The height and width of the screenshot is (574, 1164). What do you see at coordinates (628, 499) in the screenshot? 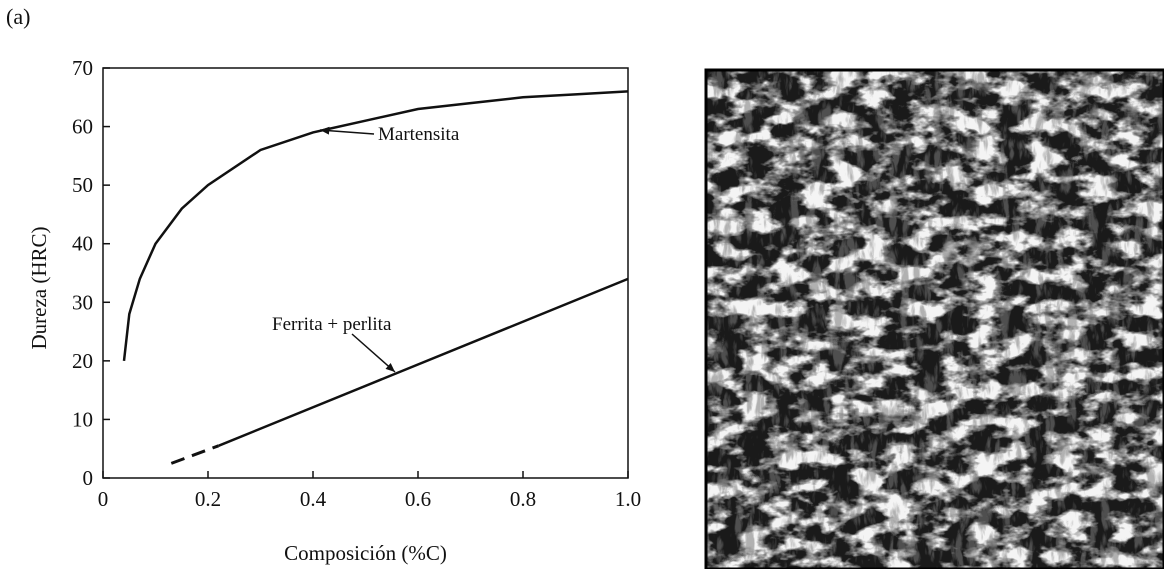
I see `x-tick-label: 1.0` at bounding box center [628, 499].